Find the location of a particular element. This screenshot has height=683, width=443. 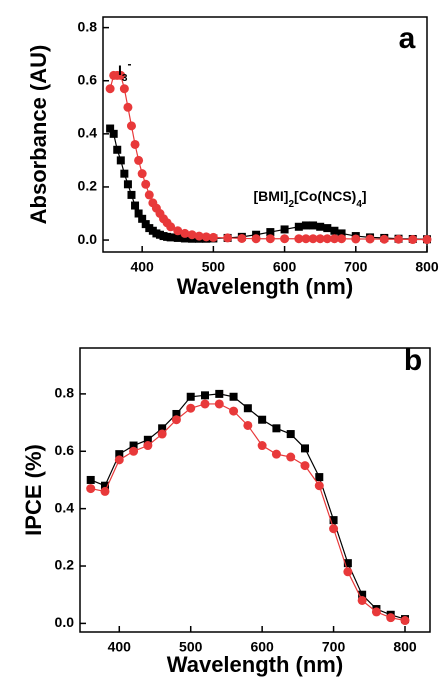

series-label: [BMI]2[Co(NCS)4] is located at coordinates (309, 199).